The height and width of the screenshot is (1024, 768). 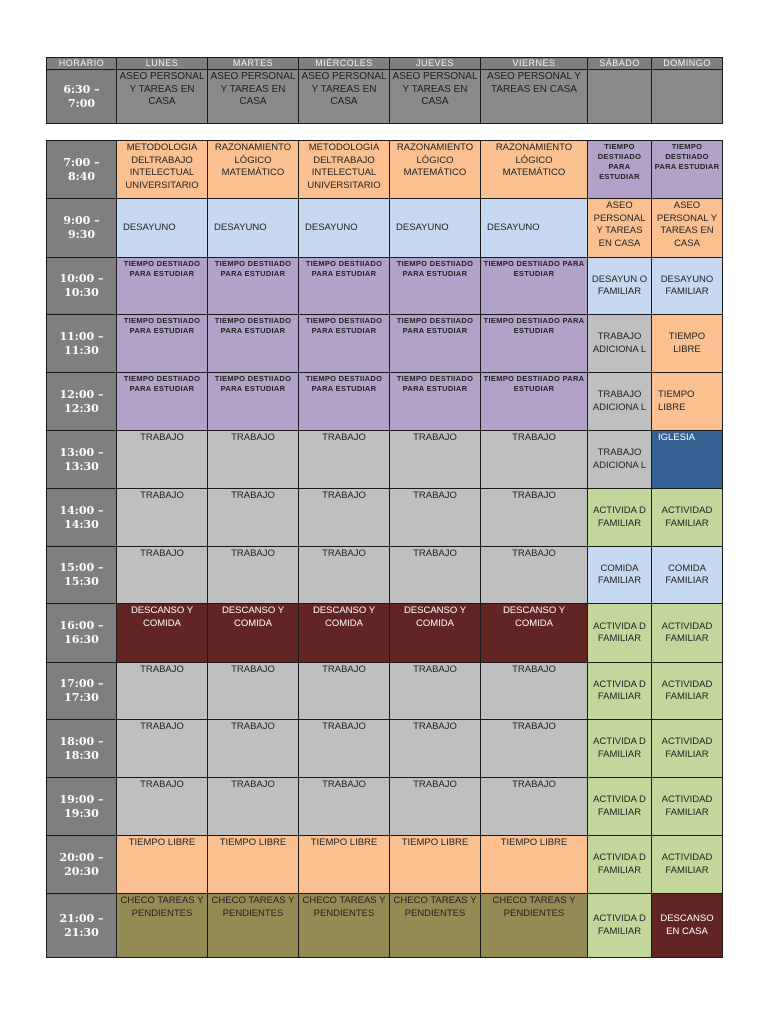 I want to click on time-slot: 12:00 – 12:30, so click(x=81, y=401).